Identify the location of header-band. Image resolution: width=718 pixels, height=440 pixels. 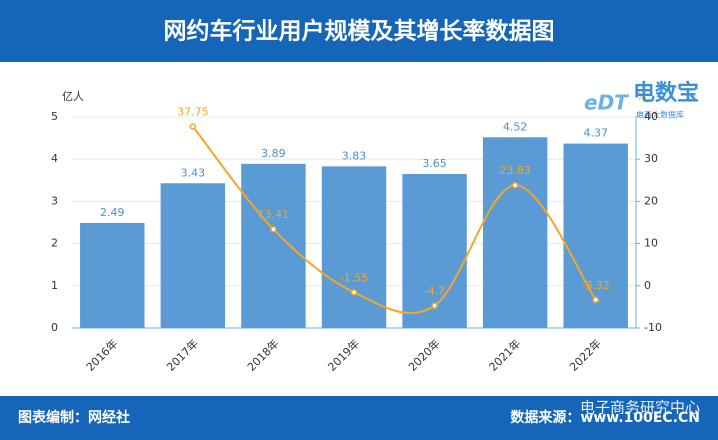
(359, 31).